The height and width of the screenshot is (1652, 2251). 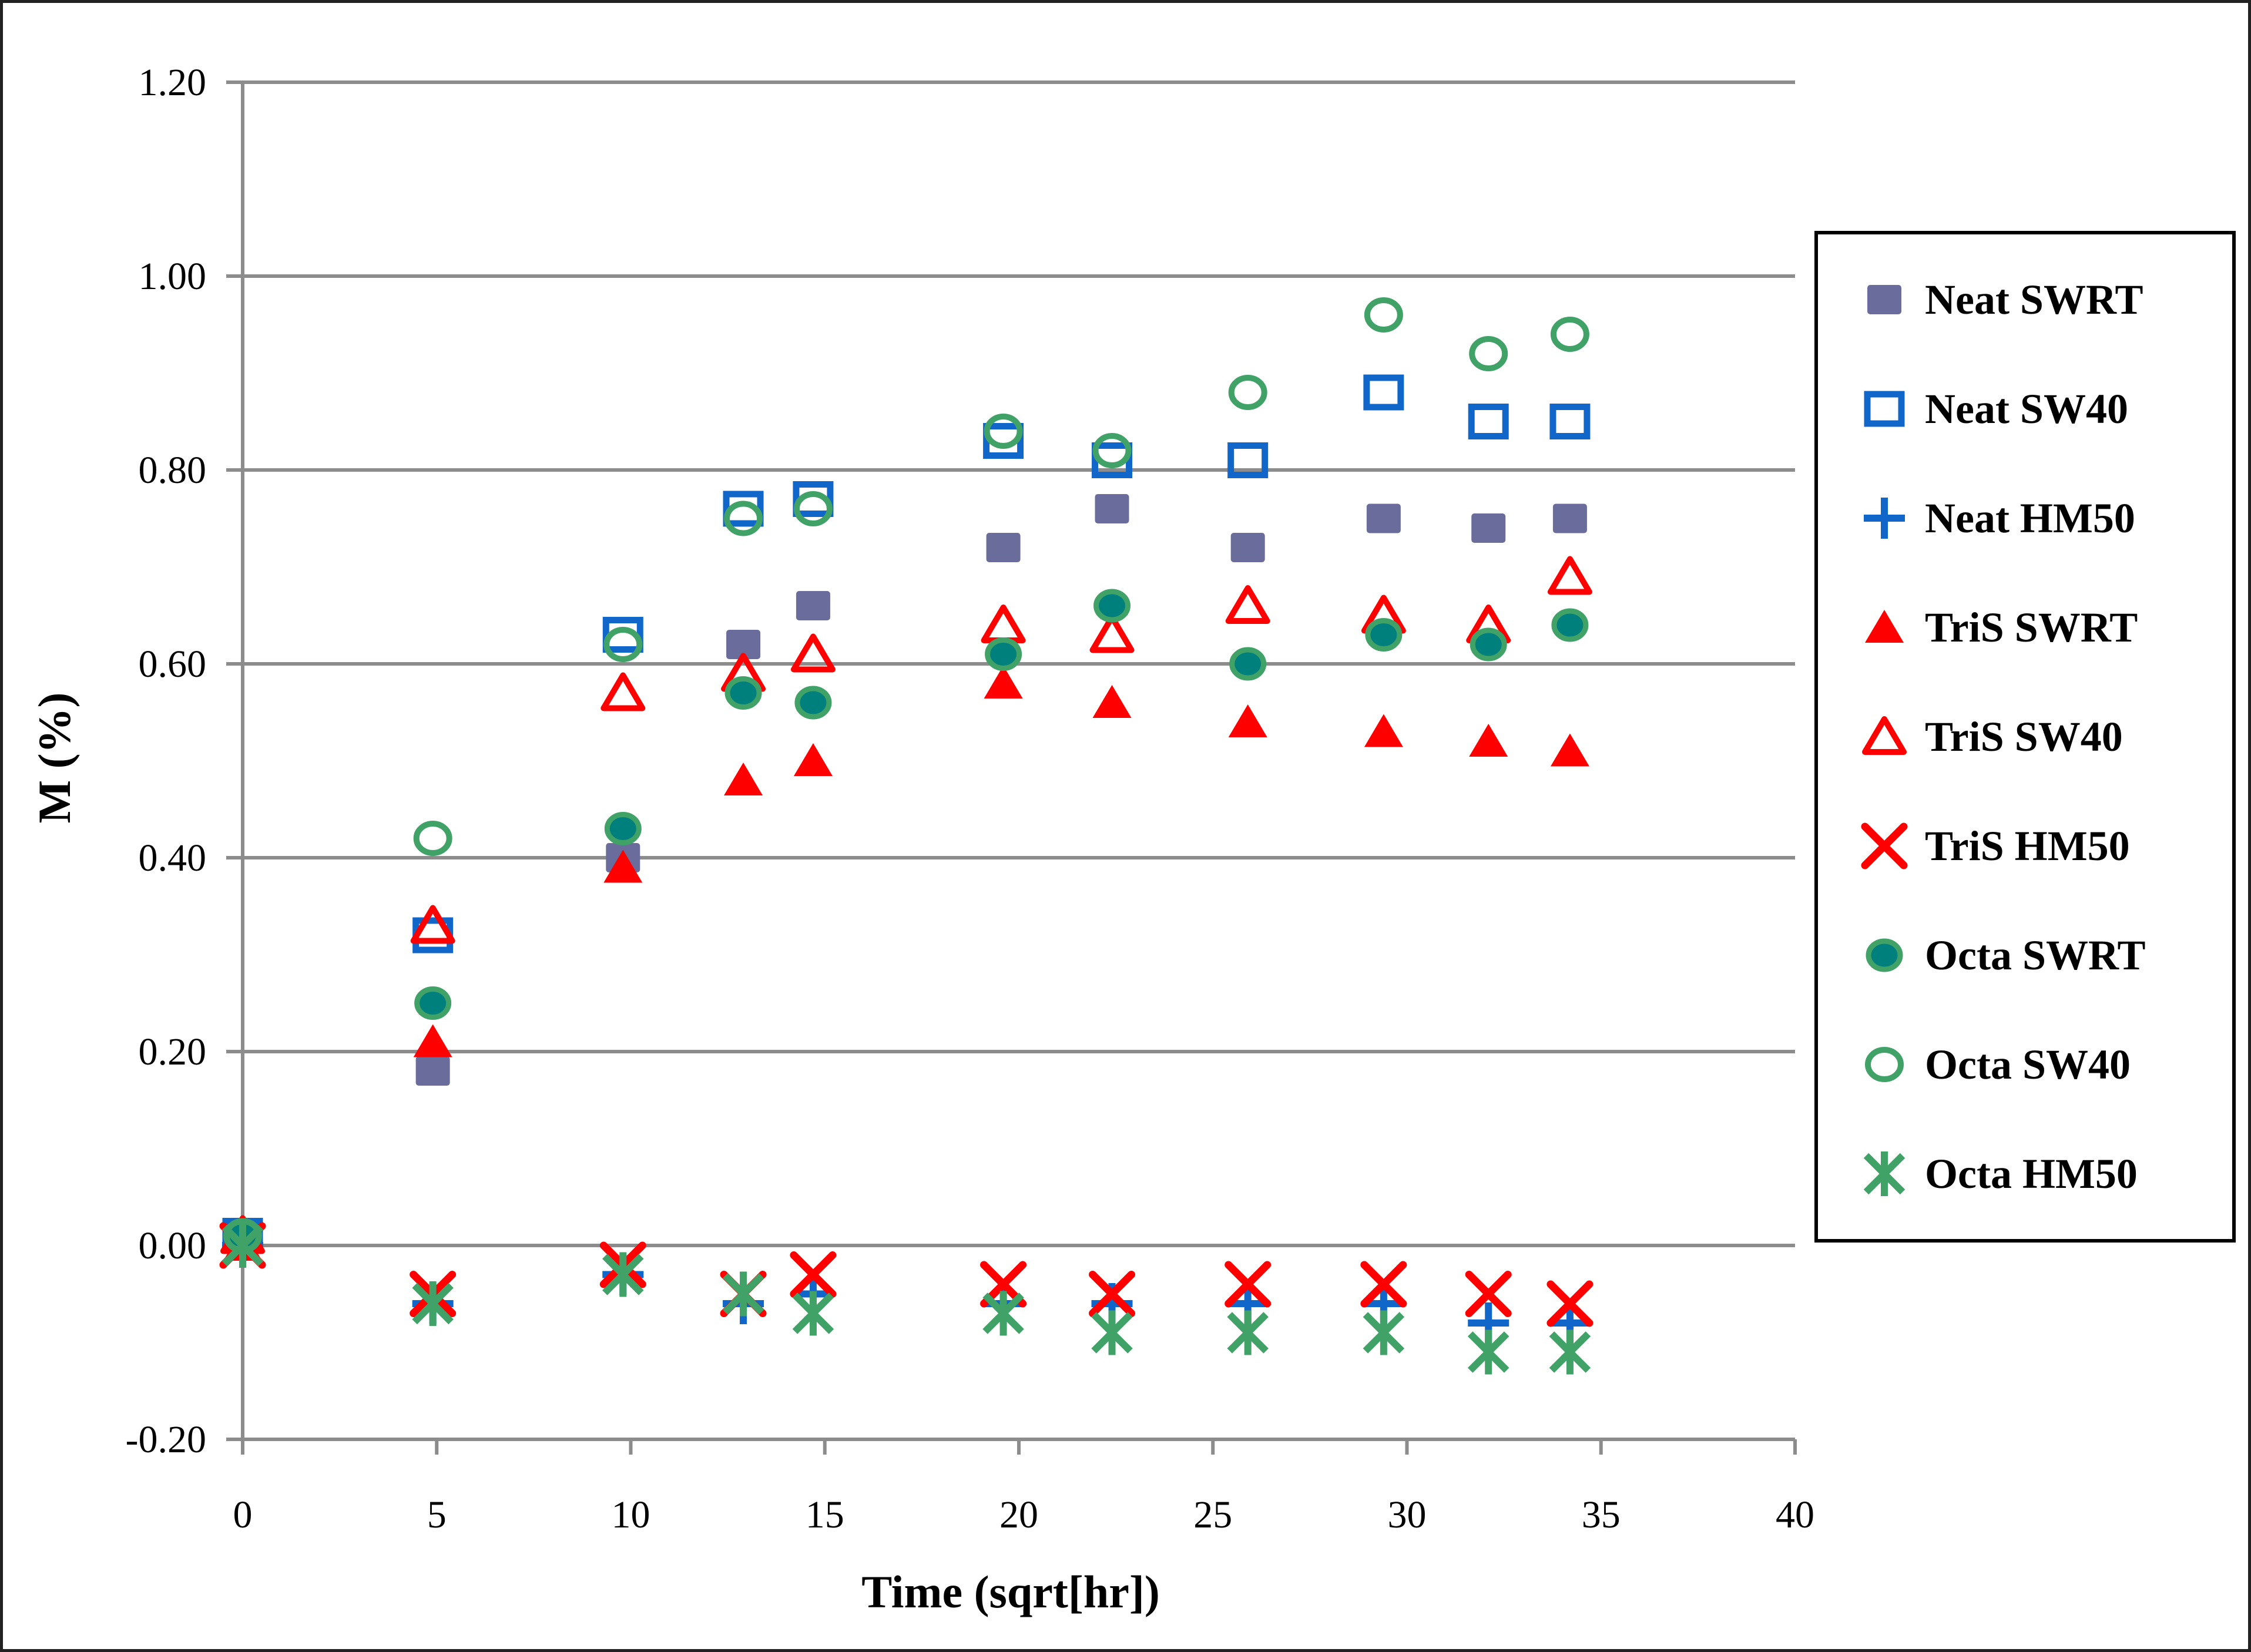 What do you see at coordinates (1884, 845) in the screenshot?
I see `x-legend-marker-icon` at bounding box center [1884, 845].